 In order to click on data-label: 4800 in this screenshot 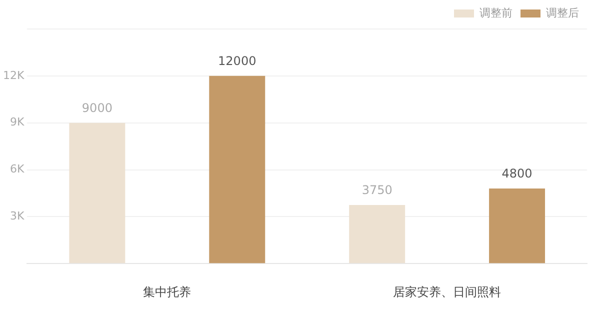, I will do `click(517, 173)`.